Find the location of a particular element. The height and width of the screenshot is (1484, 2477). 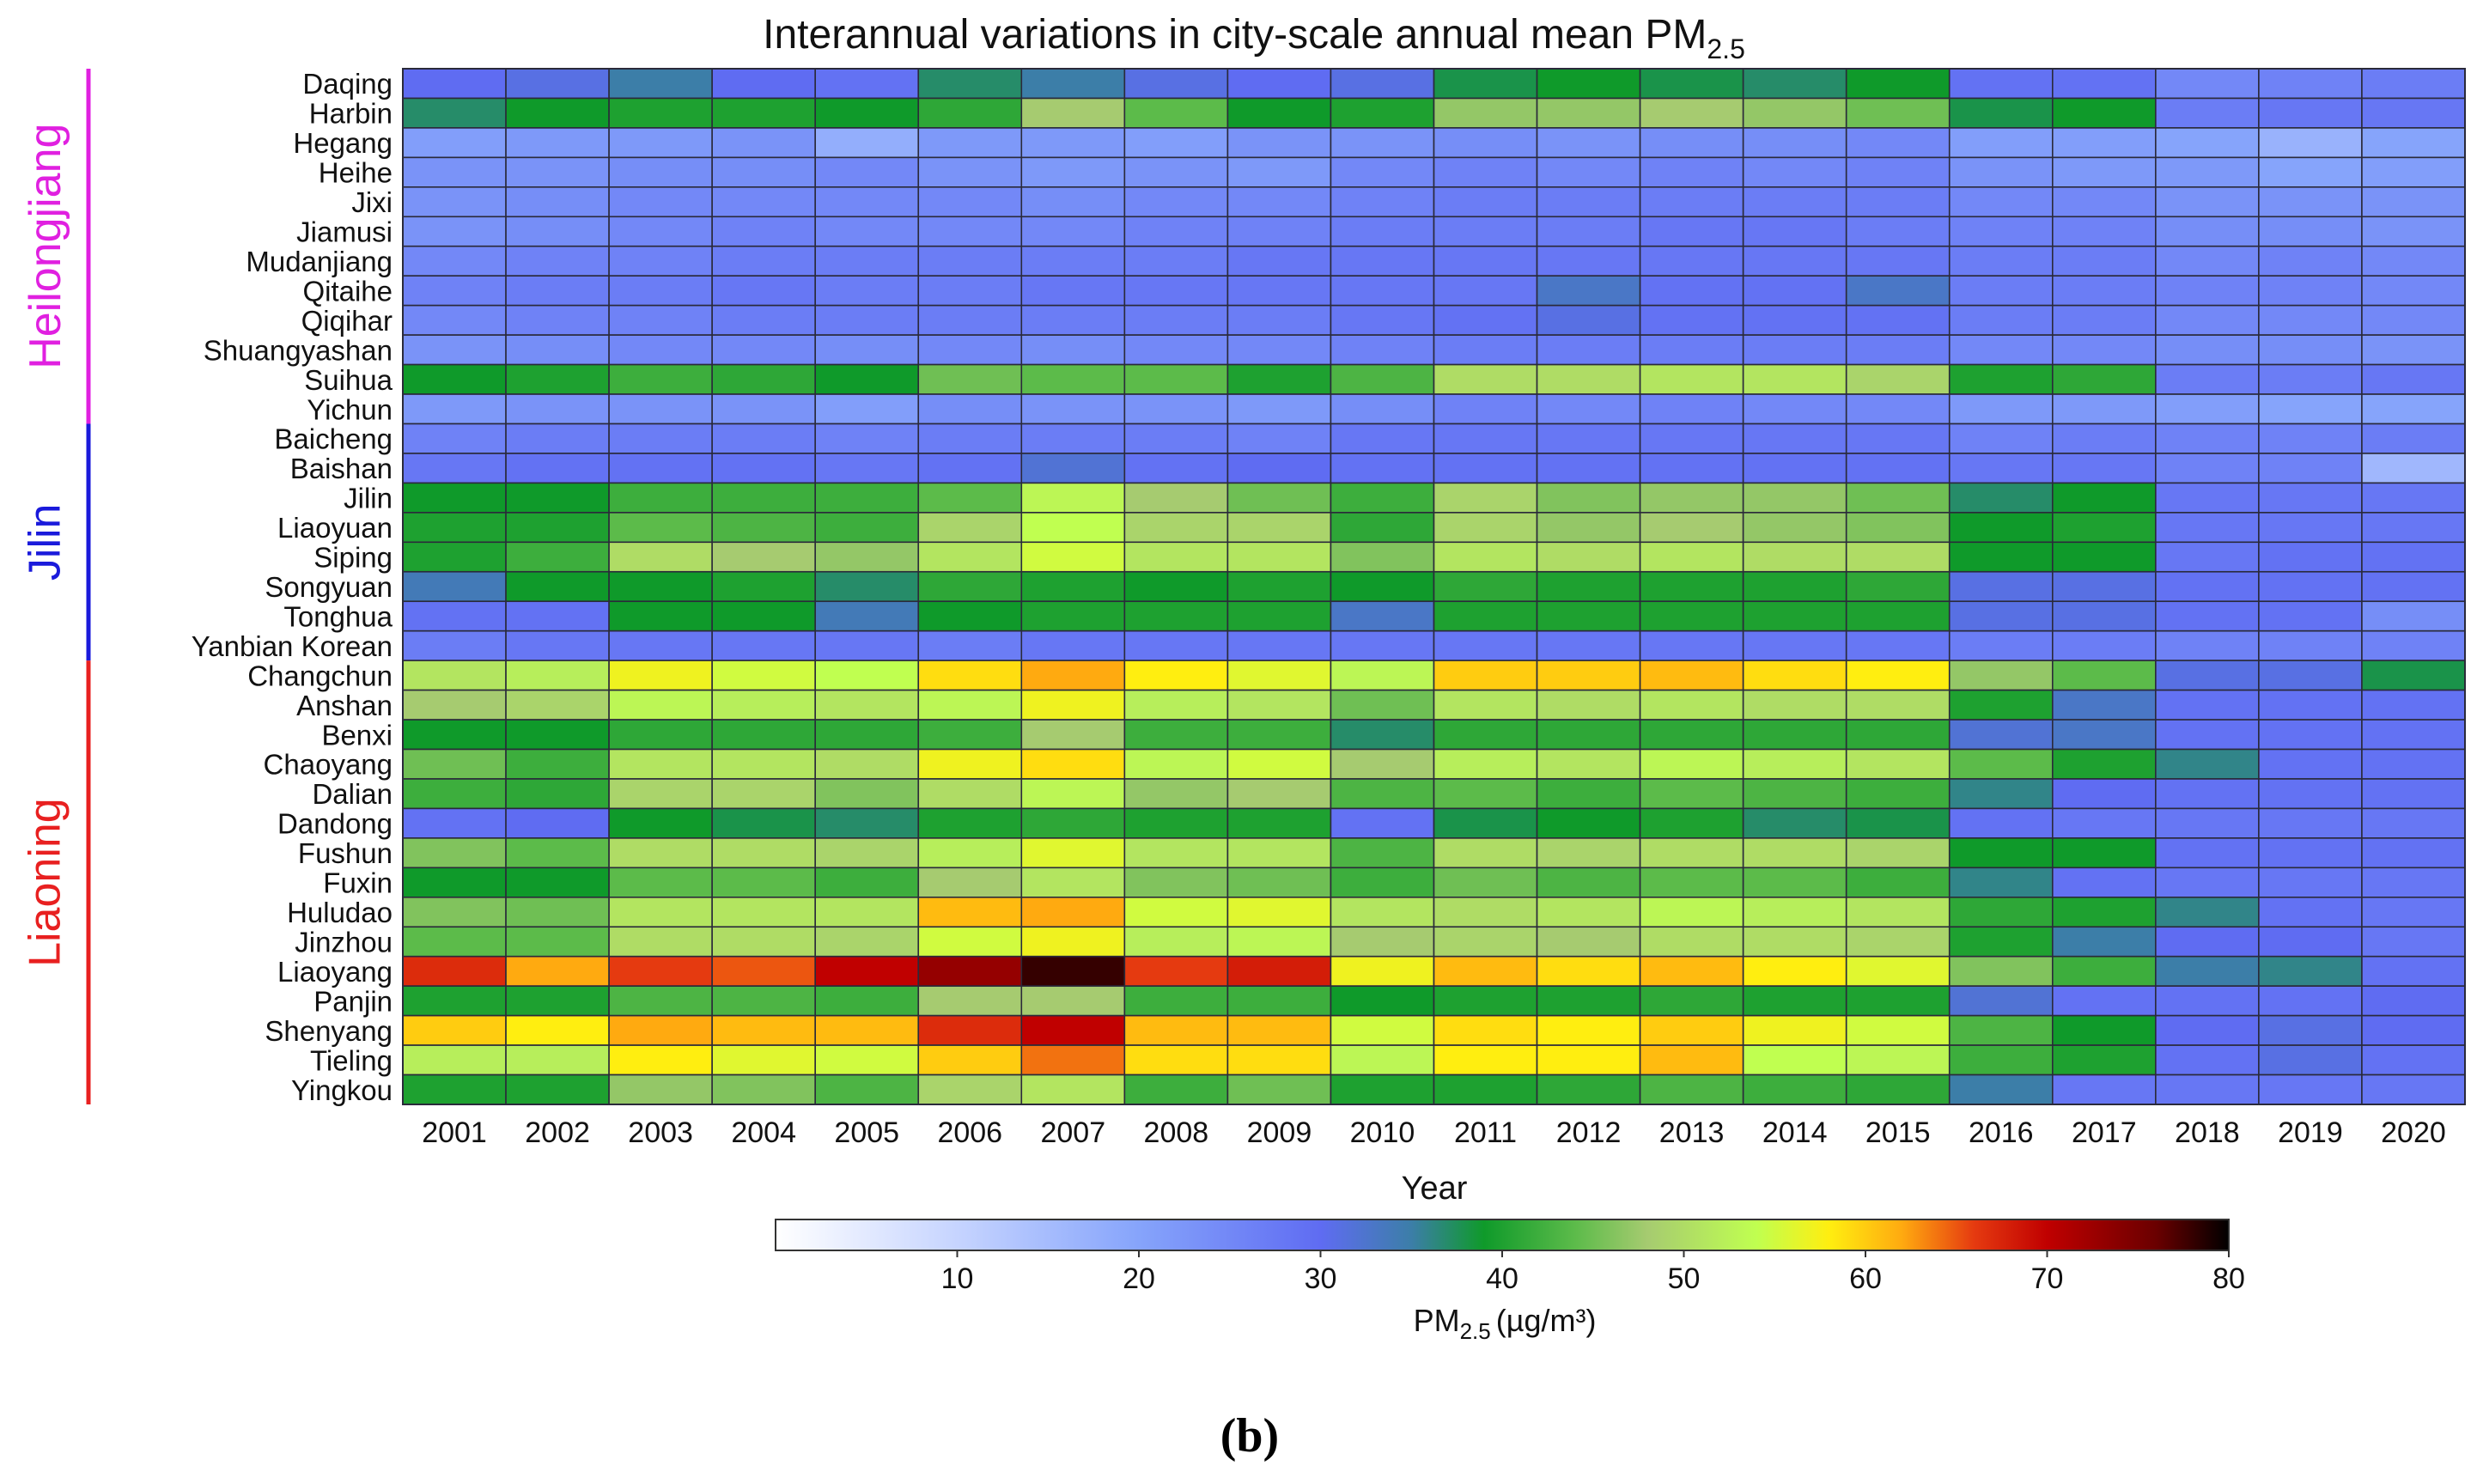

year-label: 2005 is located at coordinates (866, 1133).